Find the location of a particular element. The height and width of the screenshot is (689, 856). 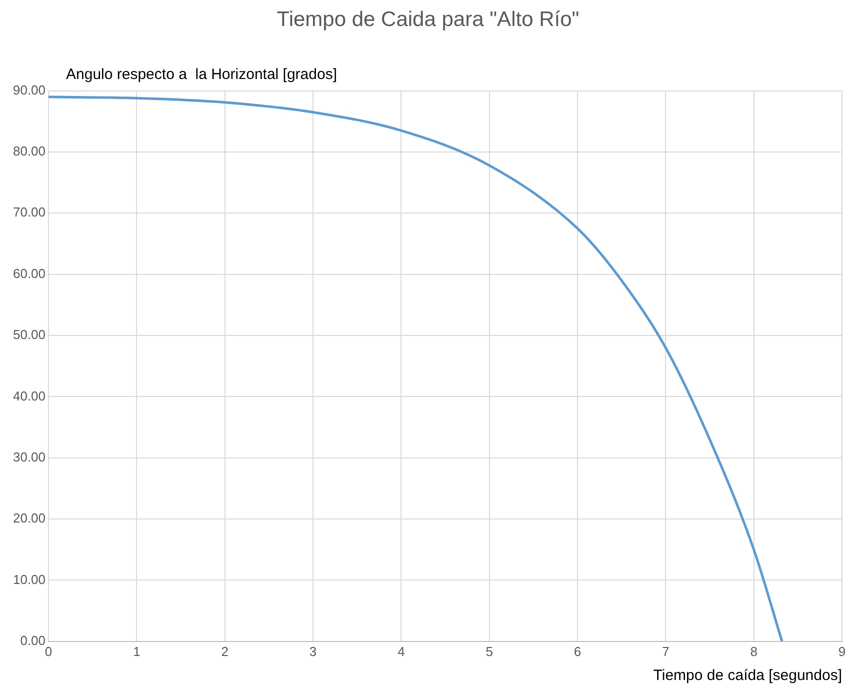

x-tick-label: 4 is located at coordinates (401, 651).